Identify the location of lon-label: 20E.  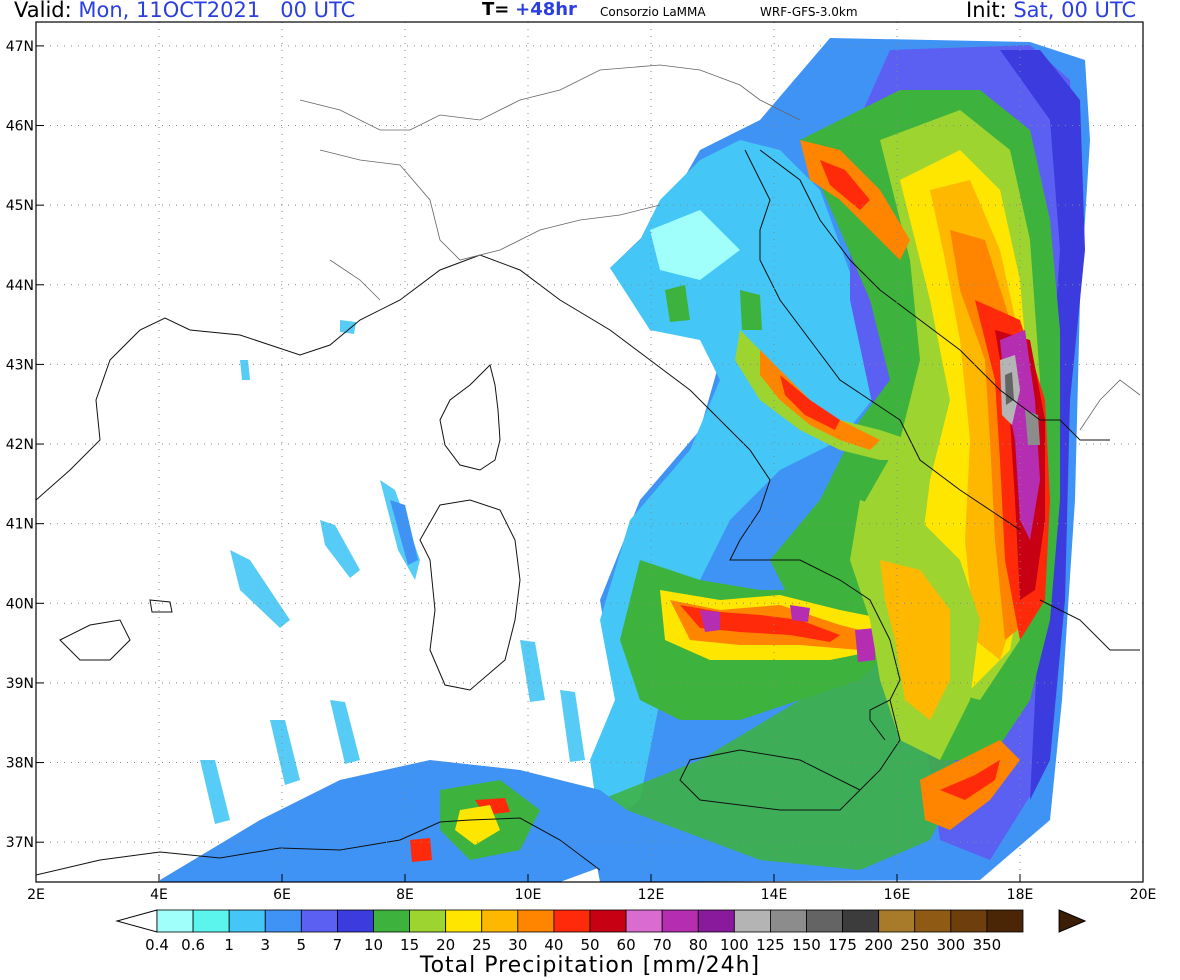
(1143, 895).